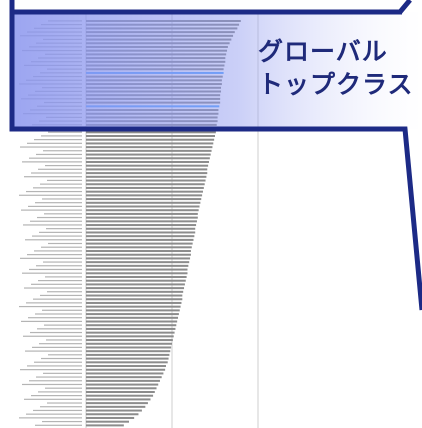 The image size is (422, 428). I want to click on callout-title-line-2: トップクラス, so click(336, 84).